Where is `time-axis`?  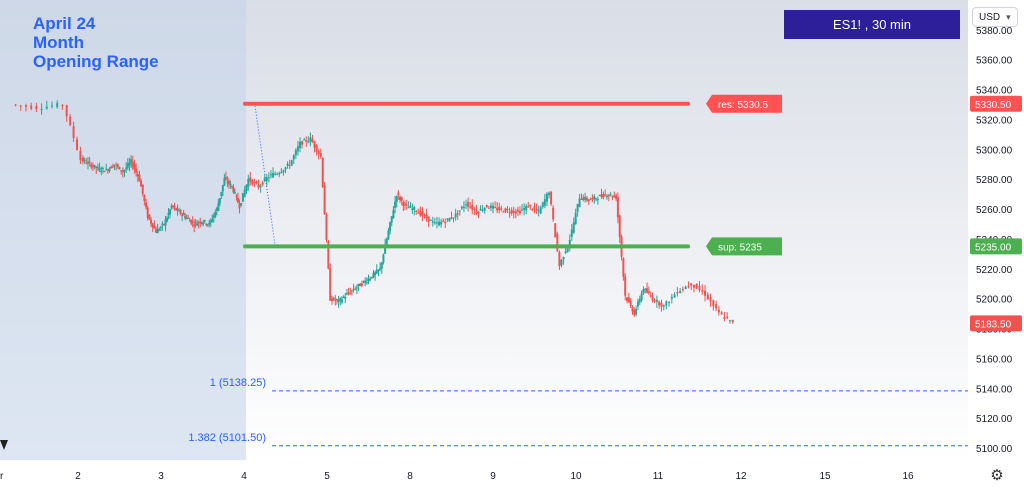
time-axis is located at coordinates (484, 474).